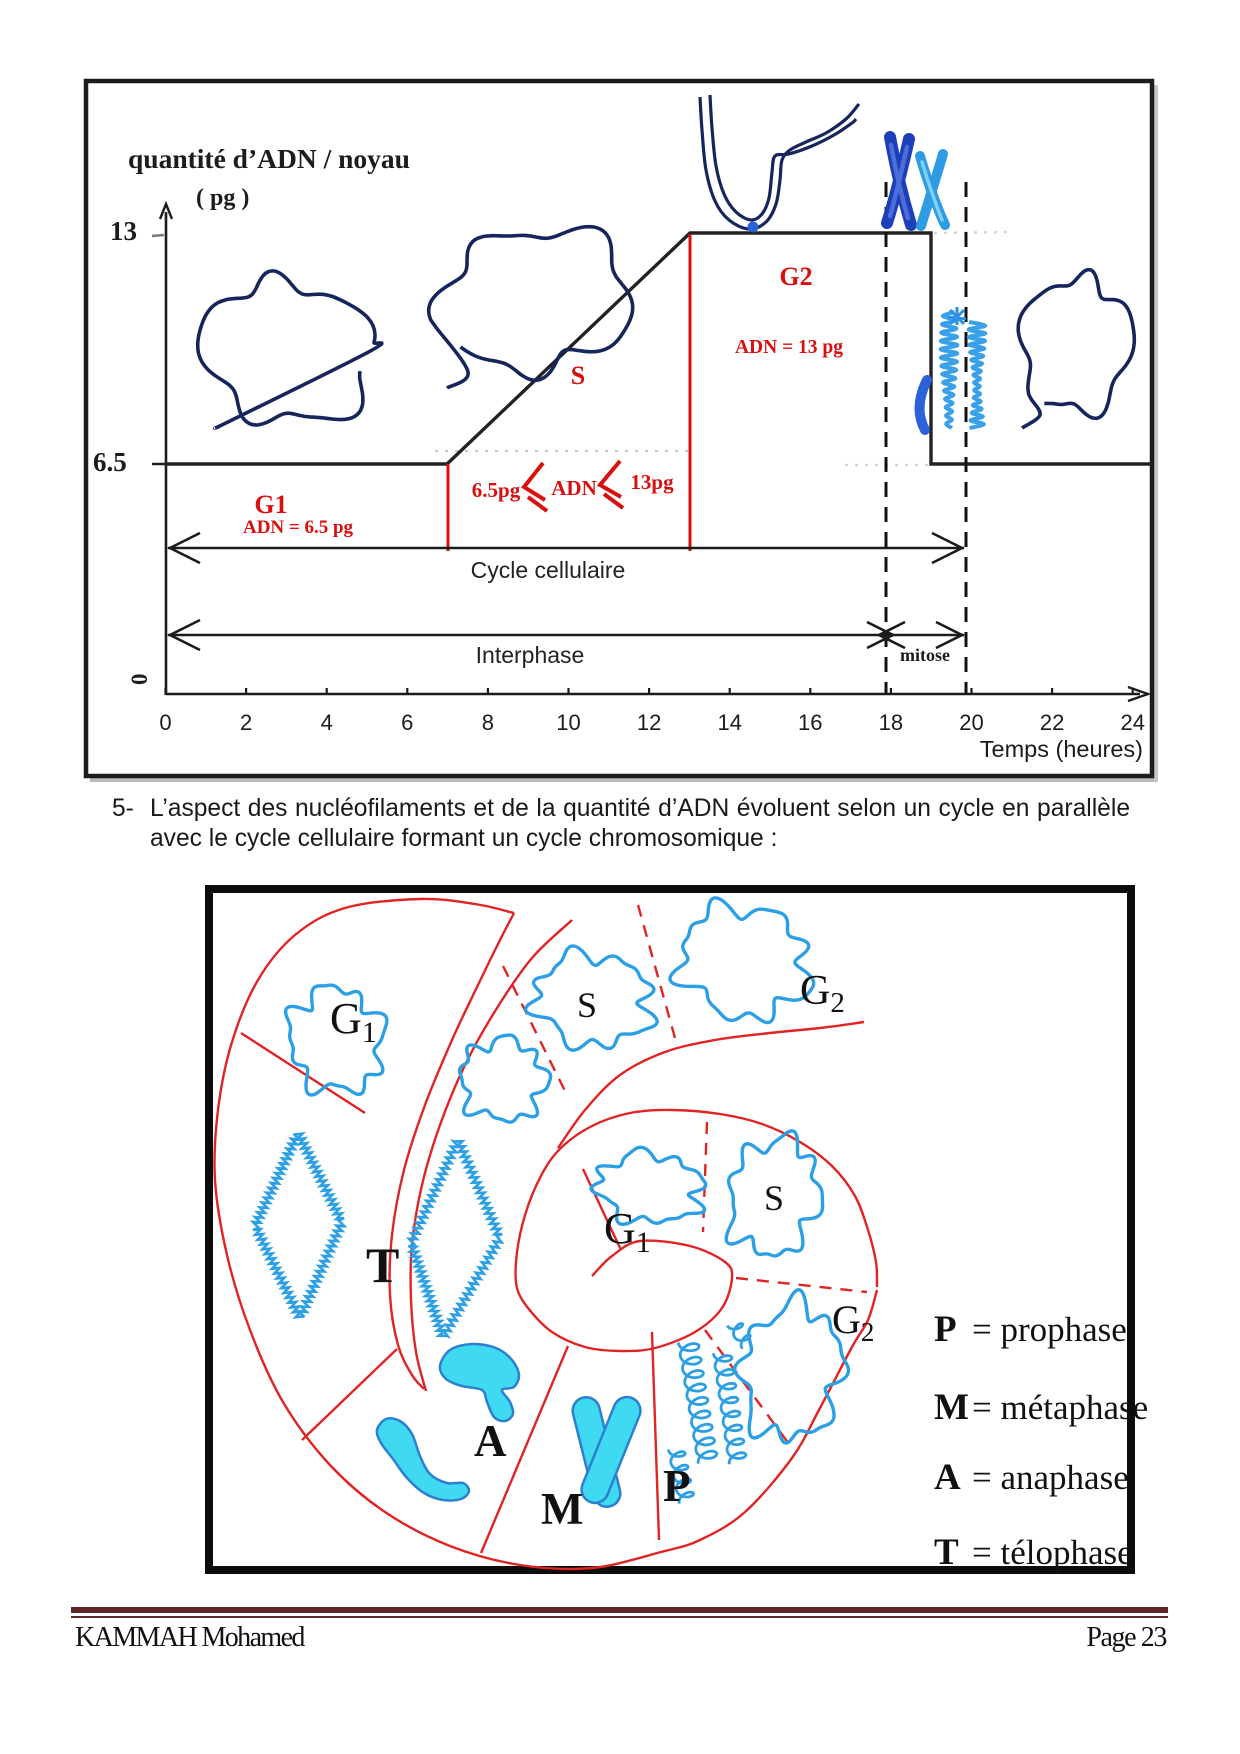 The width and height of the screenshot is (1240, 1754). I want to click on svg-text: Temps (heures), so click(1061, 749).